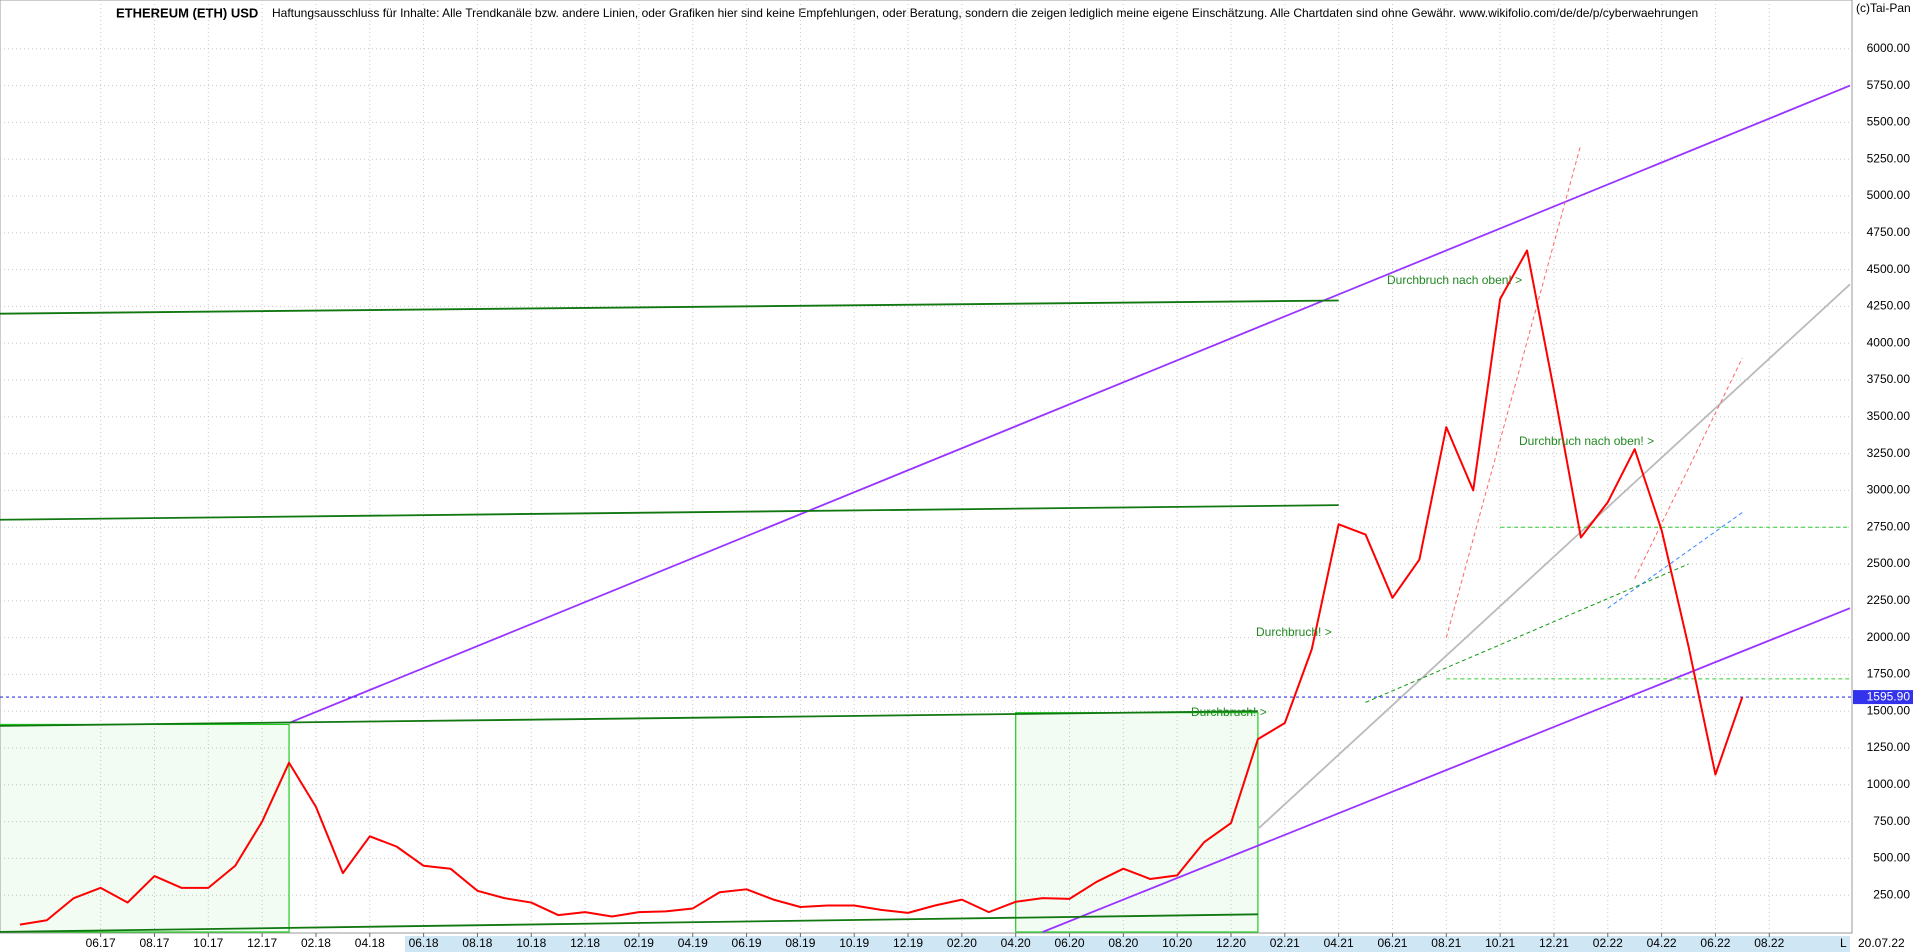  What do you see at coordinates (1889, 85) in the screenshot?
I see `y-tick-label: 5750.00` at bounding box center [1889, 85].